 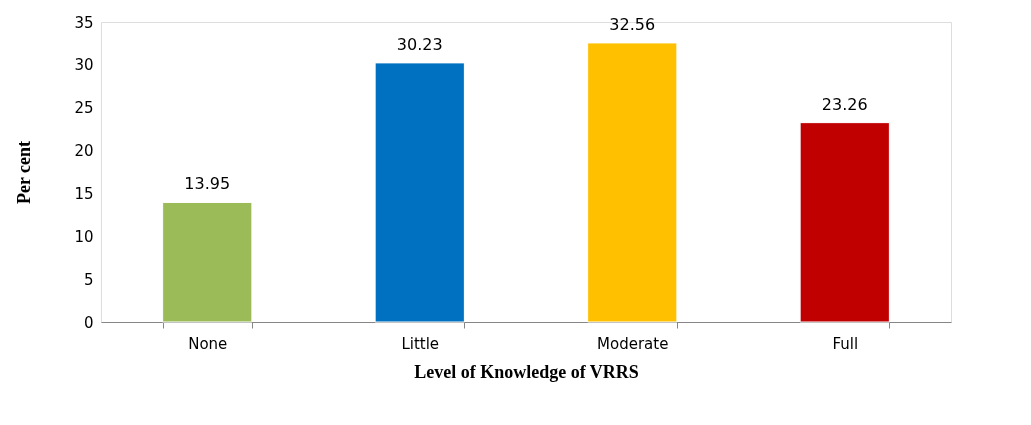 I want to click on data-label: 30.23, so click(x=419, y=44).